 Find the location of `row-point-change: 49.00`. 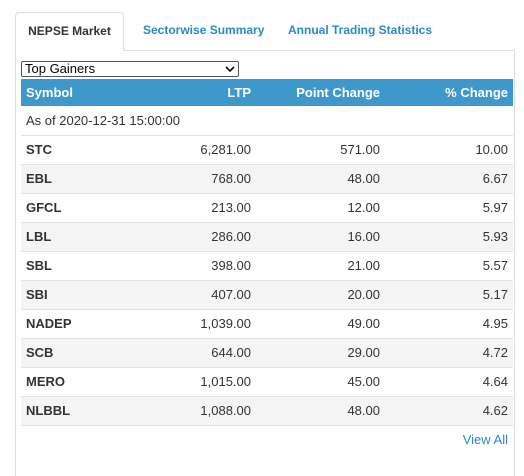

row-point-change: 49.00 is located at coordinates (363, 323).